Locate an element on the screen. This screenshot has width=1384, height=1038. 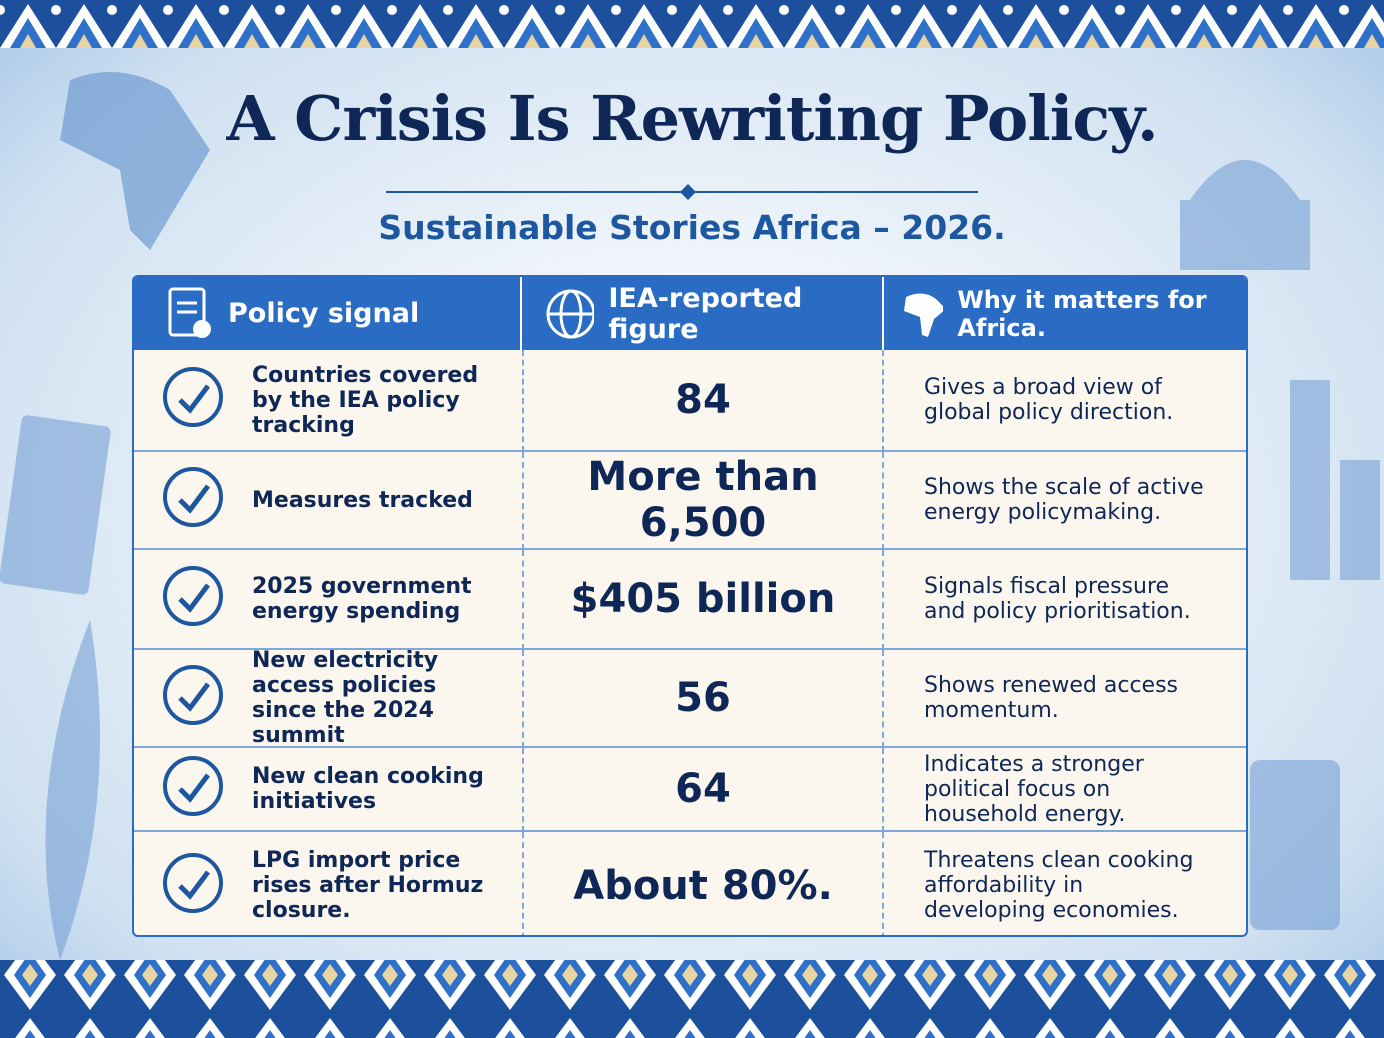
figure-text: 56 is located at coordinates (703, 698).